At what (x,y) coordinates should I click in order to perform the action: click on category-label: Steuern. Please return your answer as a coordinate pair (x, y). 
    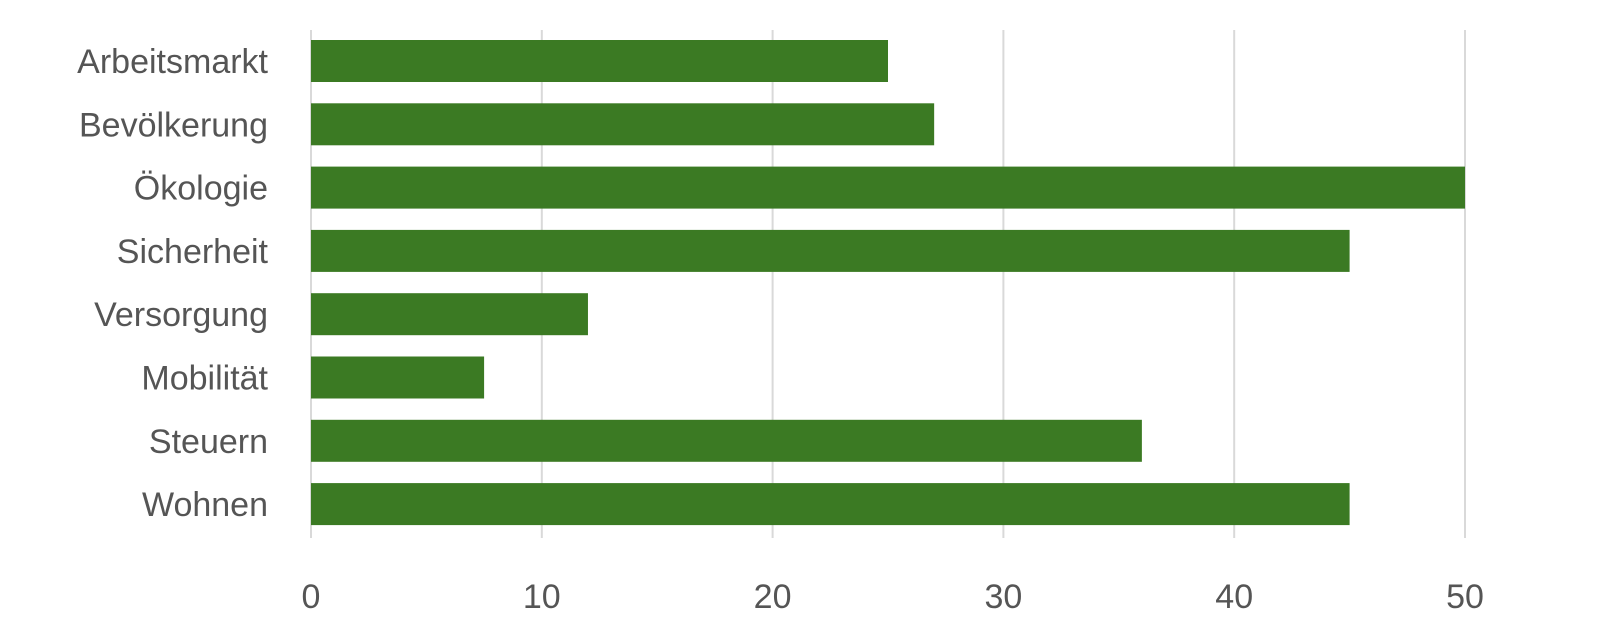
    Looking at the image, I should click on (208, 442).